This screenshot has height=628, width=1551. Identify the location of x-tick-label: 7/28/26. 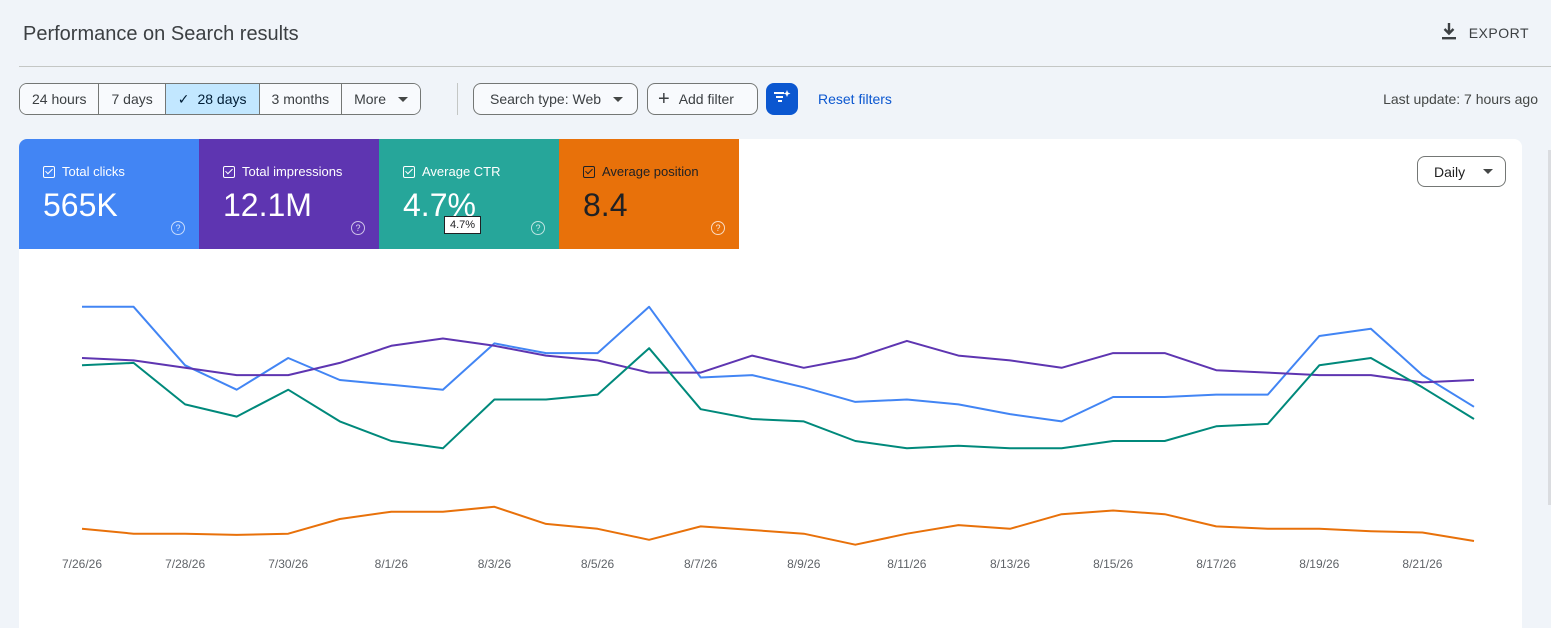
(185, 564).